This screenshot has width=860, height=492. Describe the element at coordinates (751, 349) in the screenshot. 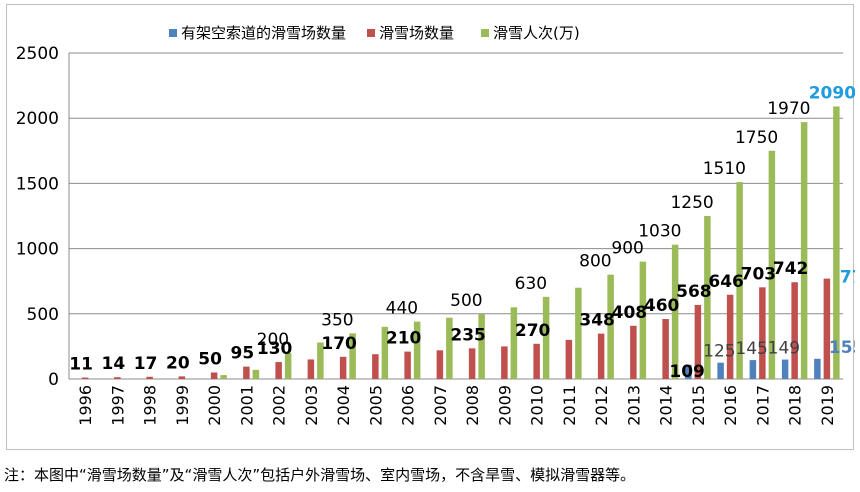

I see `data-label-cableway: 145` at that location.